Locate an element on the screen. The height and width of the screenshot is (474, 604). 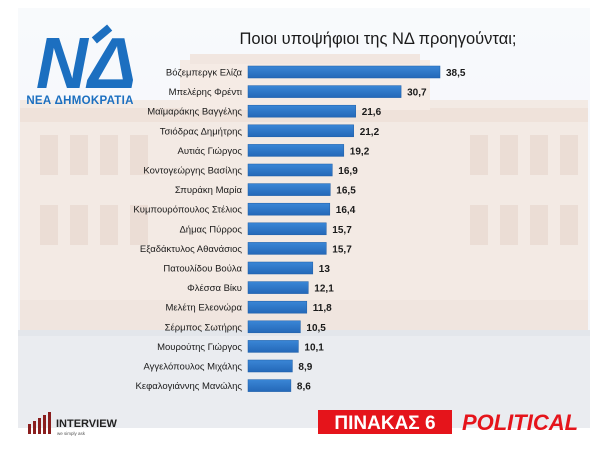
nd-logo-accent is located at coordinates (102, 34).